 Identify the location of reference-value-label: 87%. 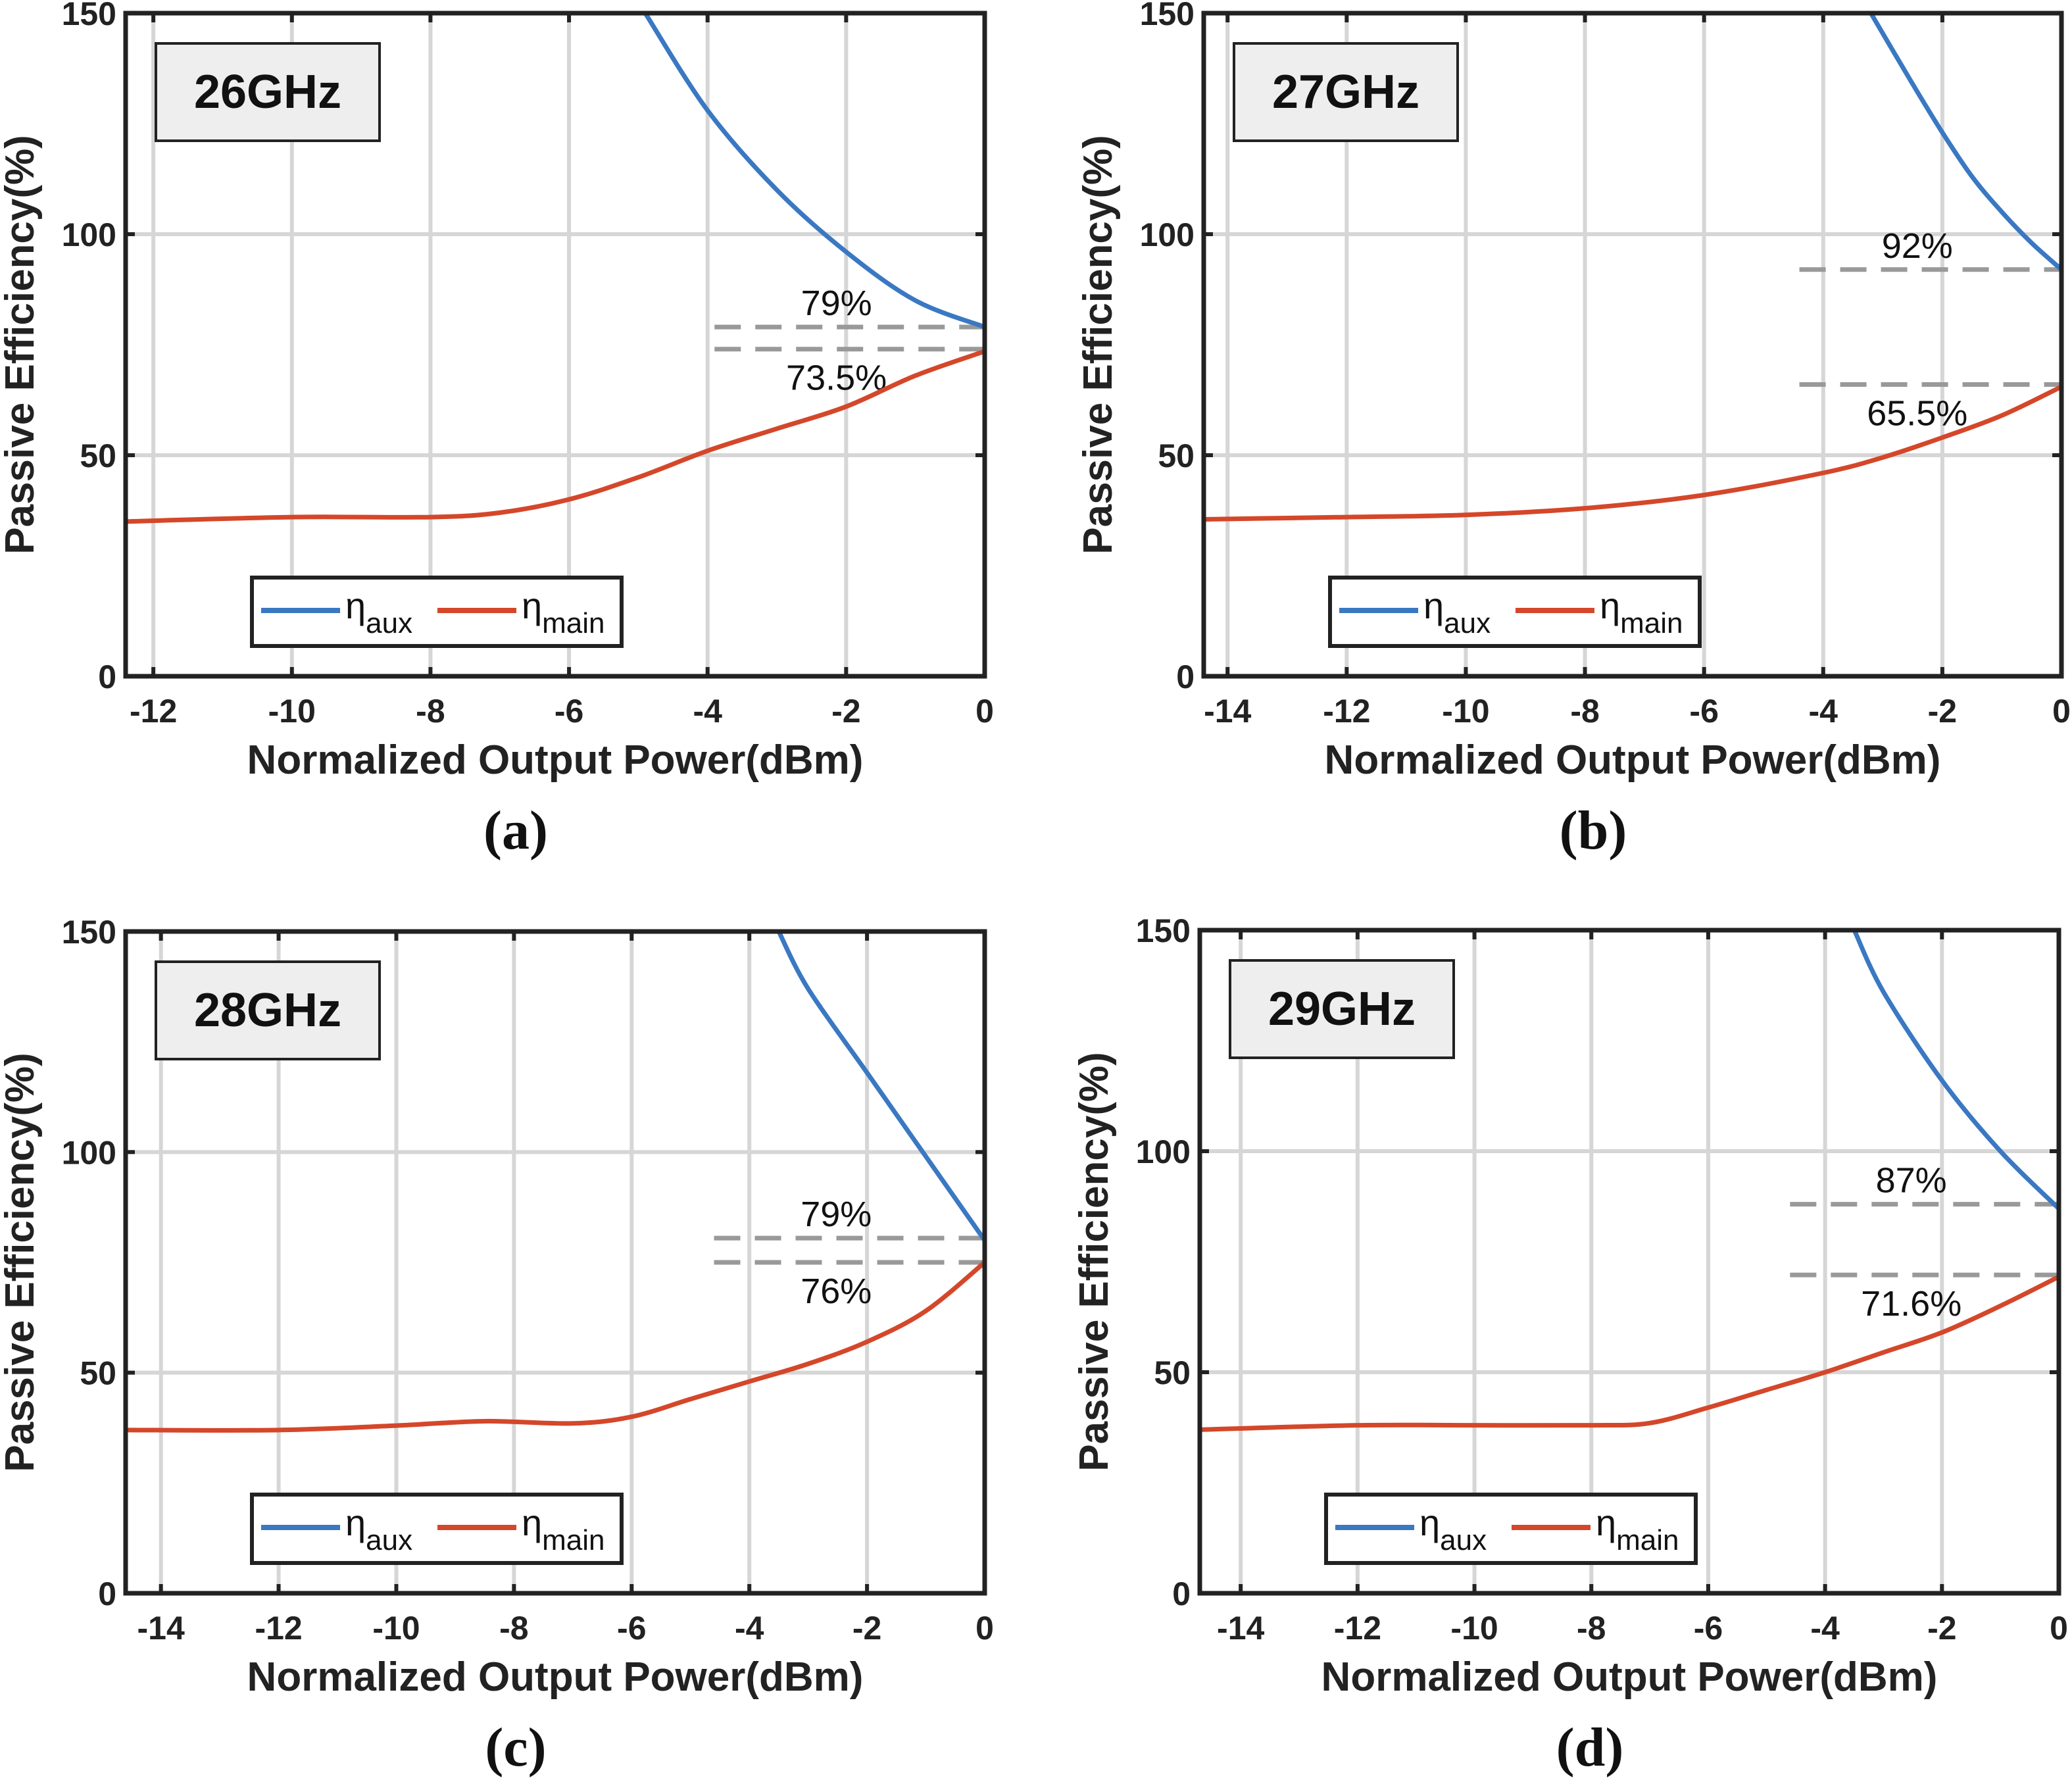
(1911, 1181).